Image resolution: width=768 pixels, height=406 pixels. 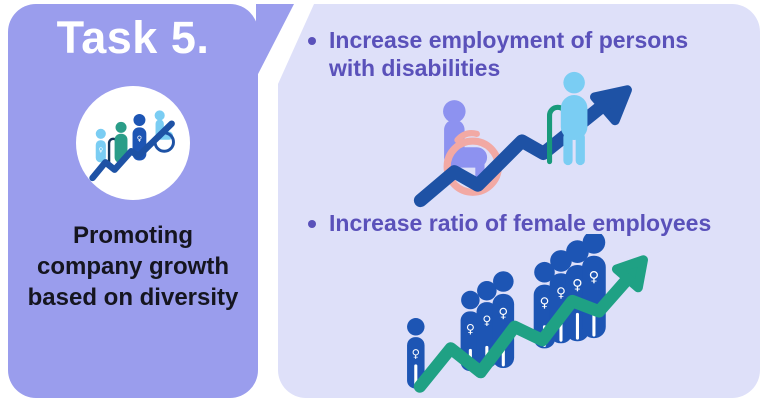 I want to click on task-title: Task 5., so click(x=133, y=37).